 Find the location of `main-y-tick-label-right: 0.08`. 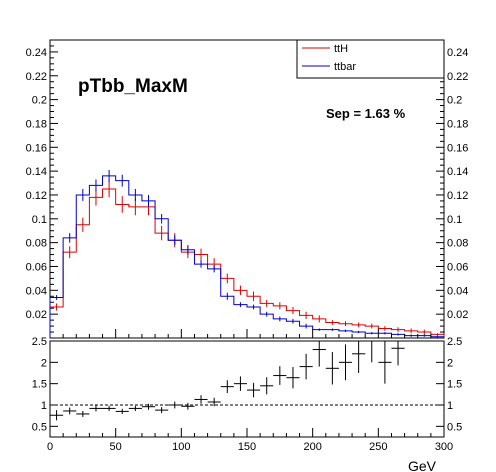

main-y-tick-label-right: 0.08 is located at coordinates (457, 244).